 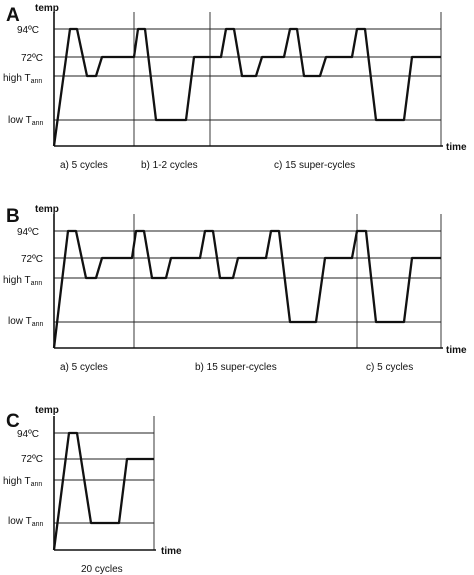 What do you see at coordinates (103, 491) in the screenshot?
I see `panel-c-temperature-profile` at bounding box center [103, 491].